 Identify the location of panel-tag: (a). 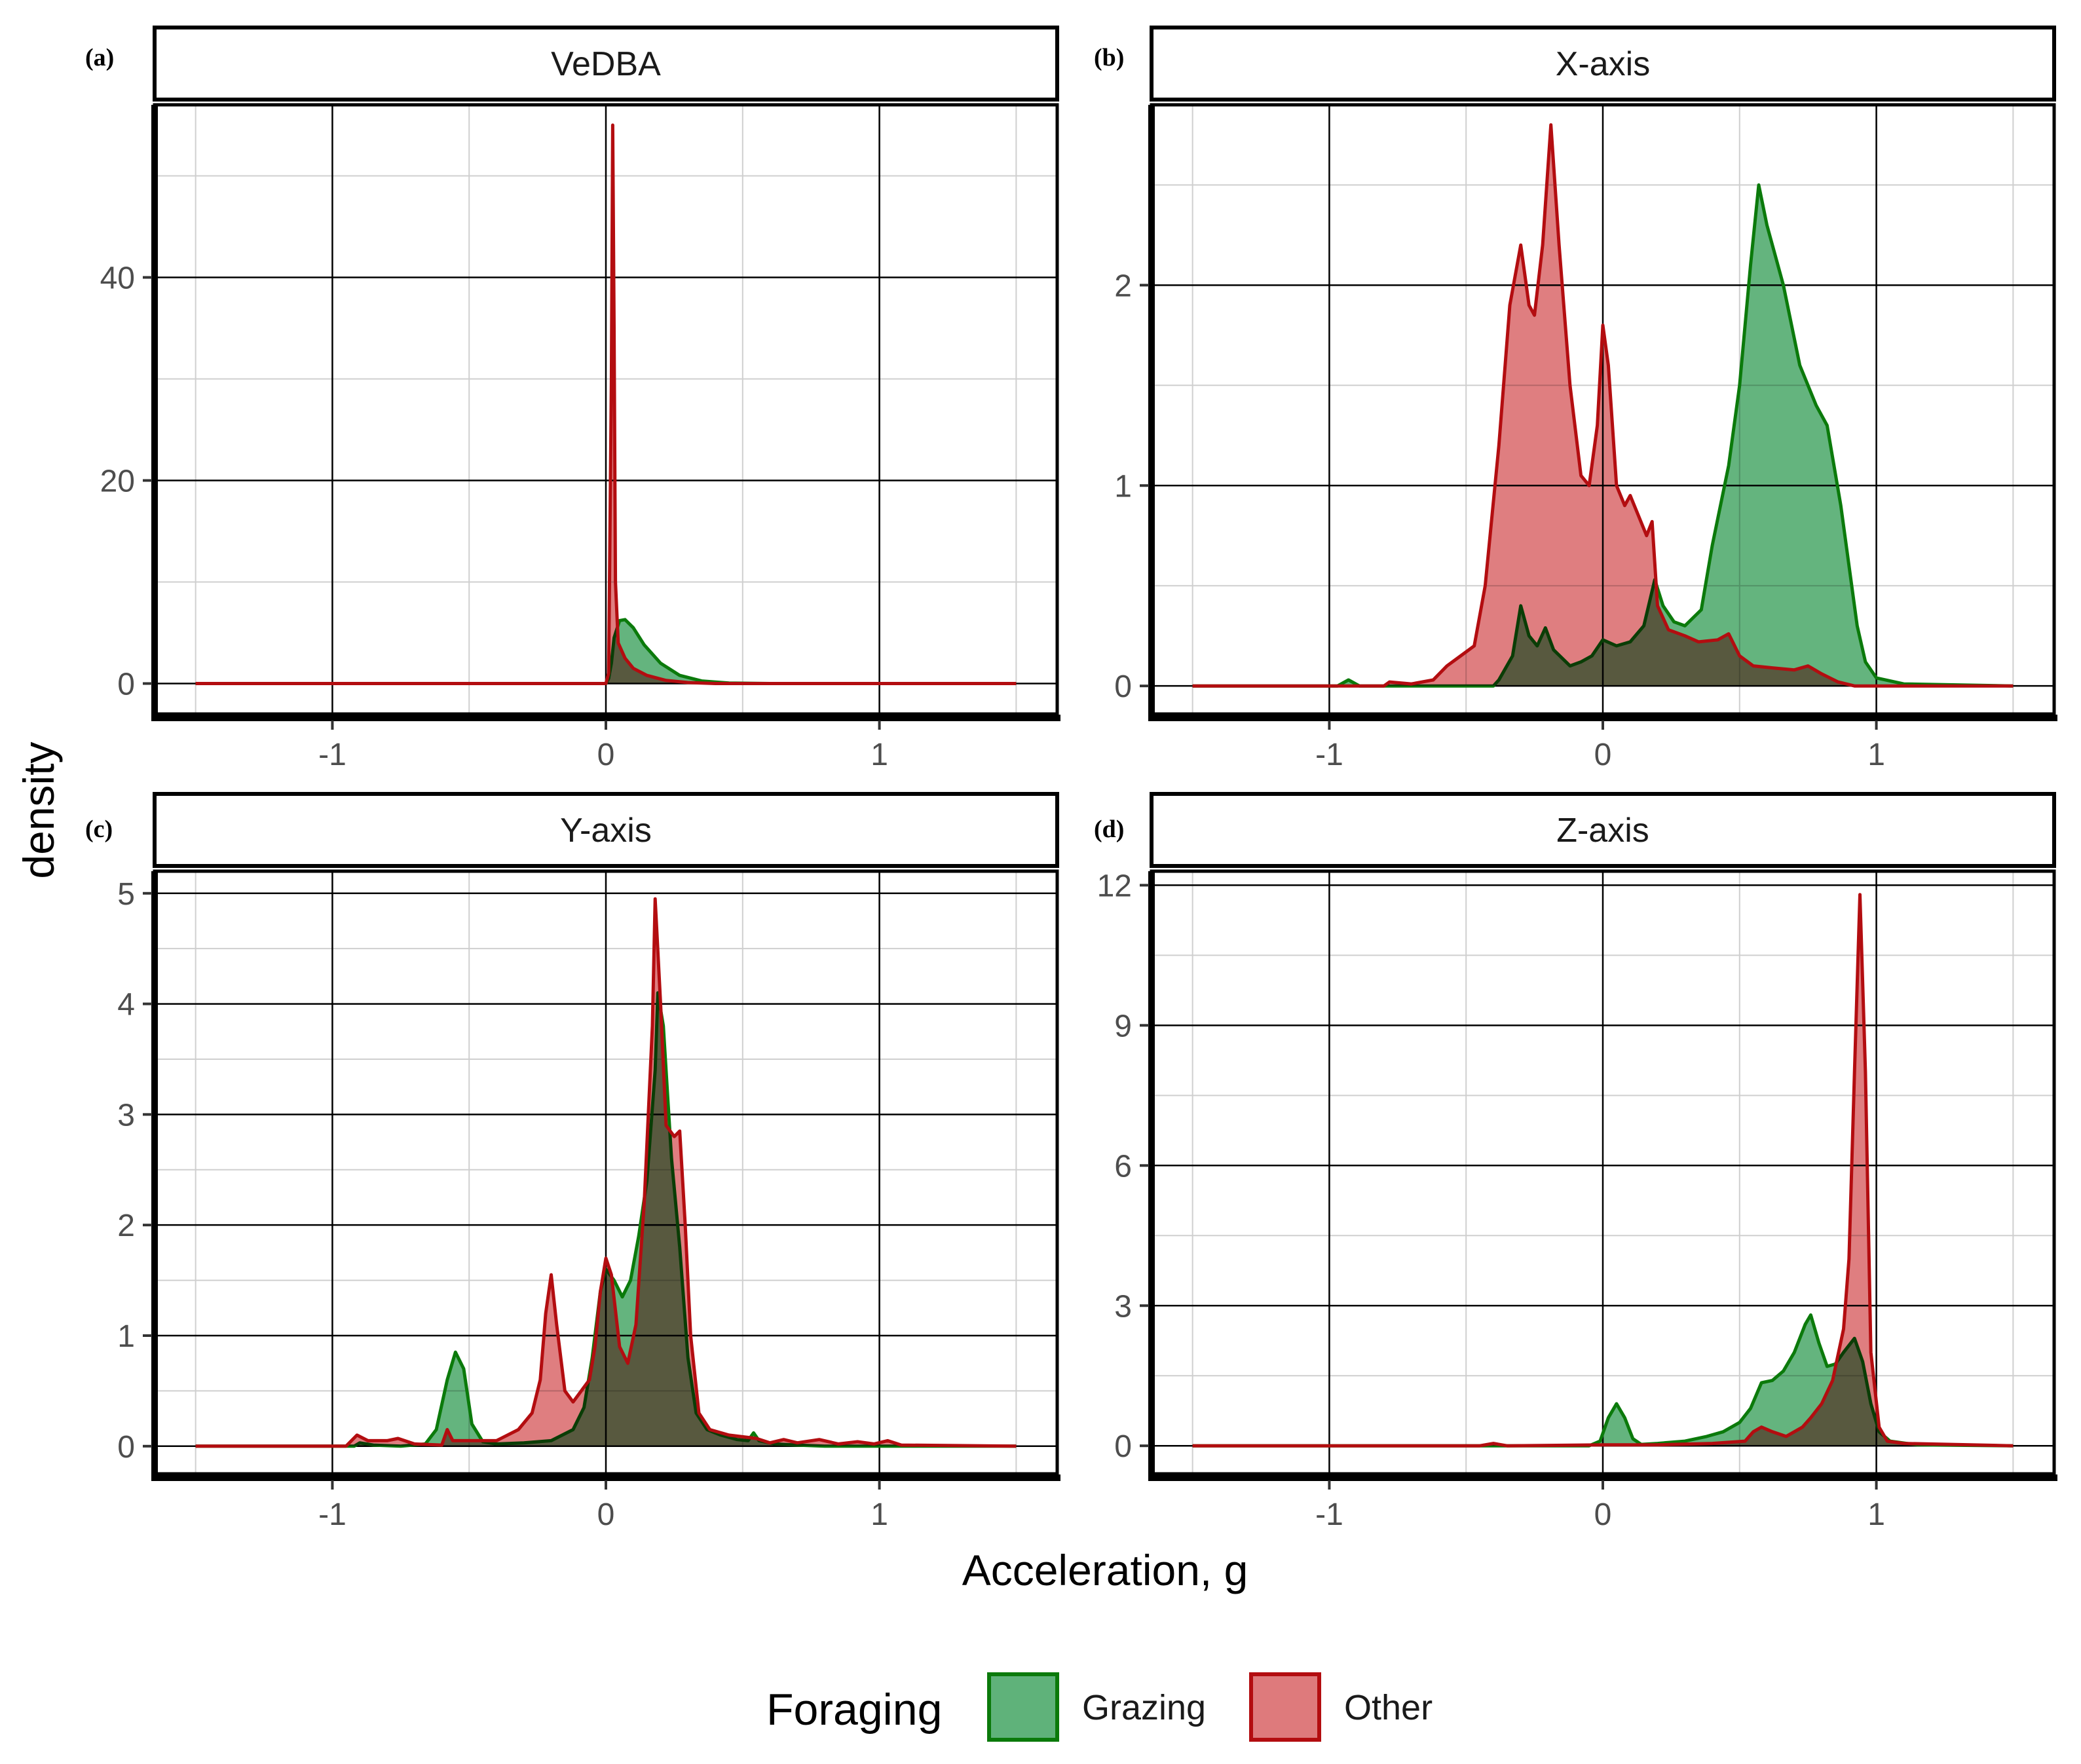
(99, 57).